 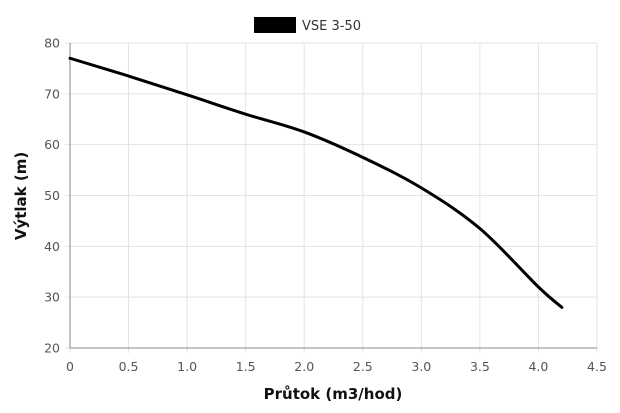 What do you see at coordinates (70, 366) in the screenshot?
I see `x-tick-label: 0` at bounding box center [70, 366].